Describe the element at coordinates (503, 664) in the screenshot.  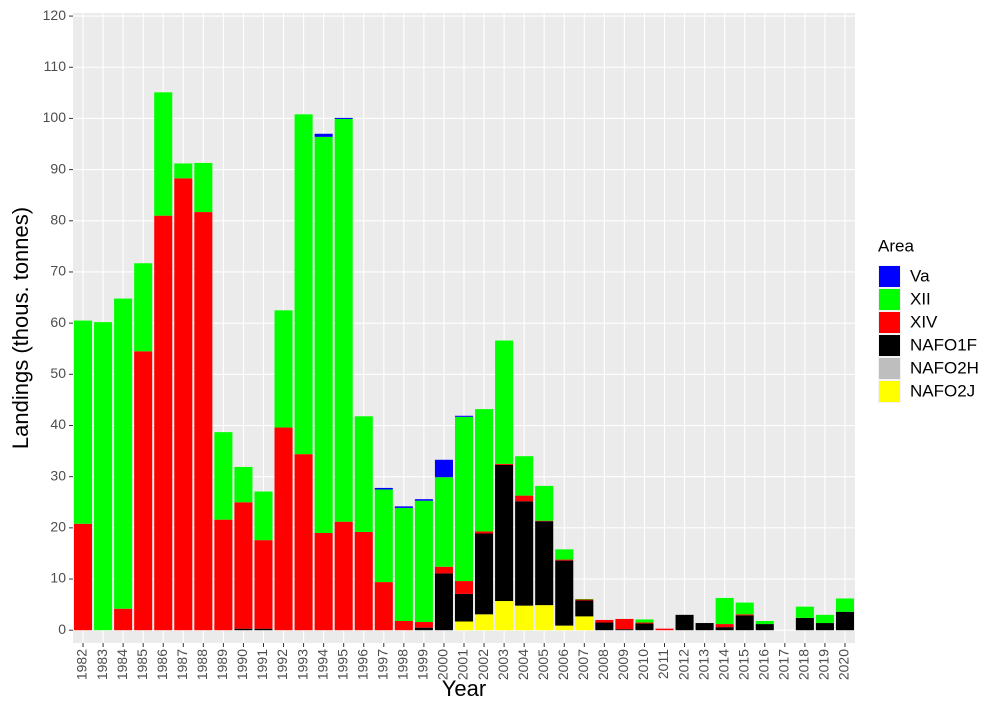
I see `x-tick-label: 2003` at that location.